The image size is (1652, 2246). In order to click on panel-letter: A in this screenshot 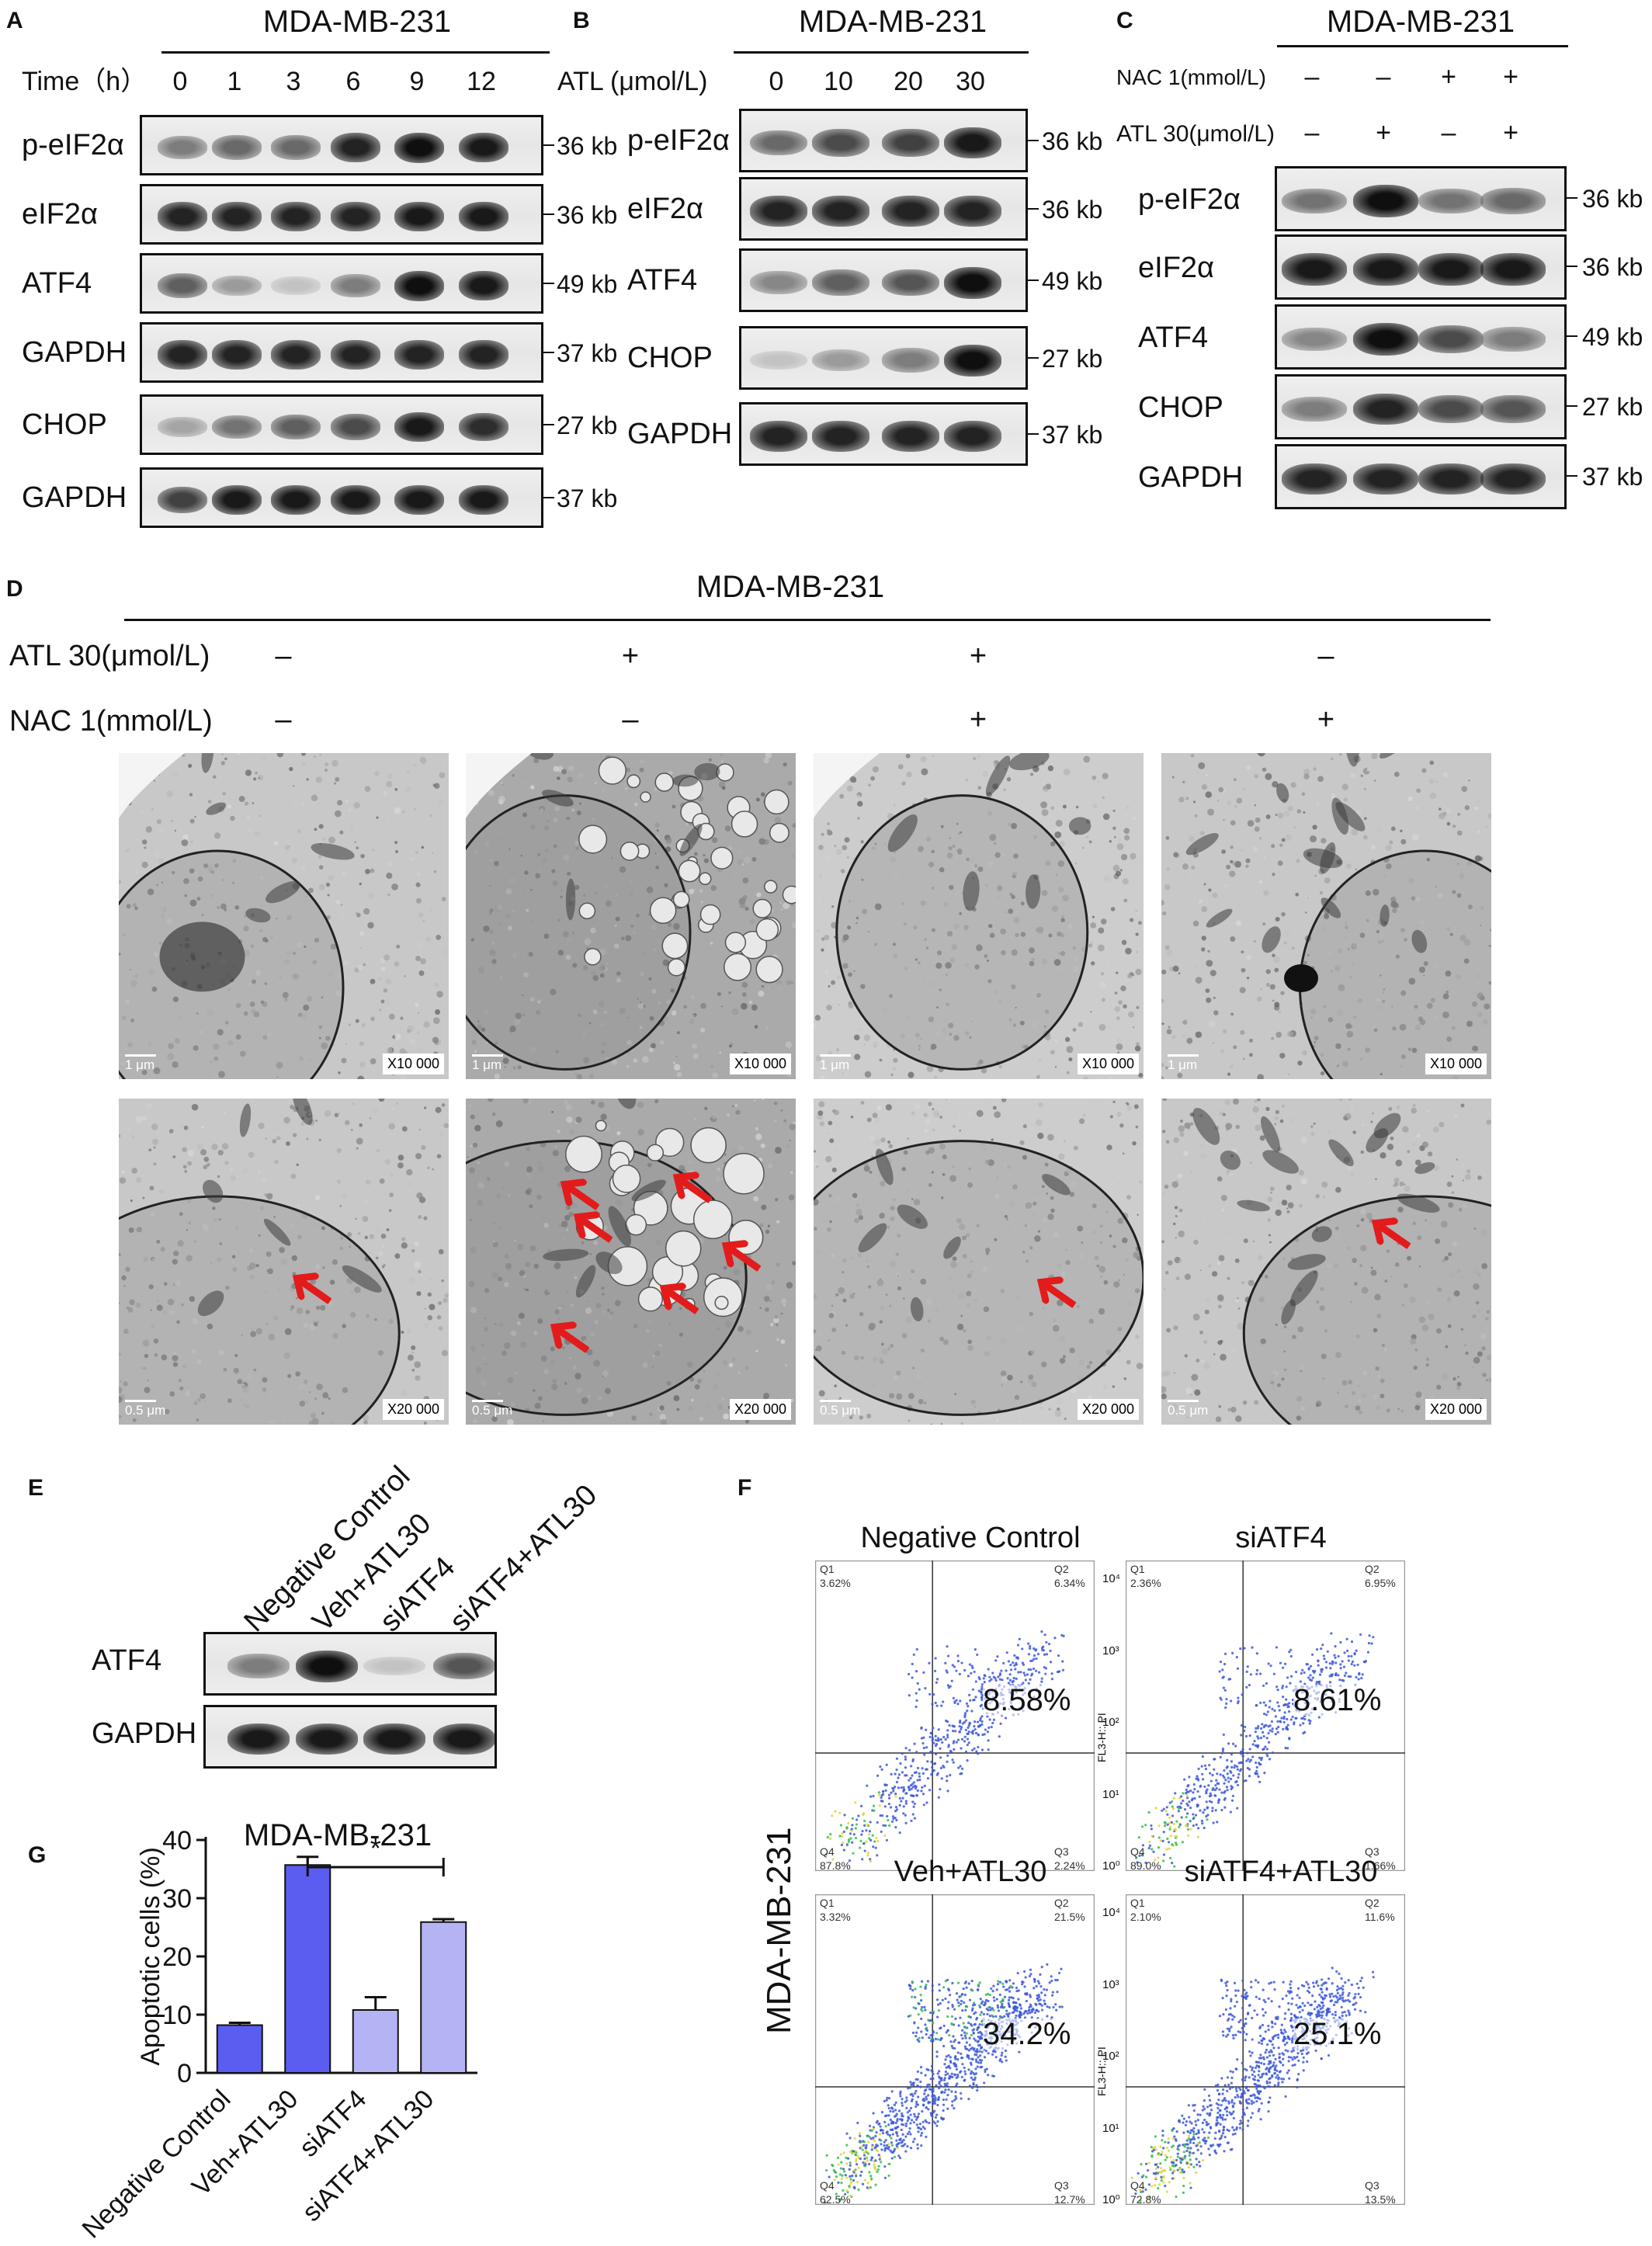, I will do `click(14, 20)`.